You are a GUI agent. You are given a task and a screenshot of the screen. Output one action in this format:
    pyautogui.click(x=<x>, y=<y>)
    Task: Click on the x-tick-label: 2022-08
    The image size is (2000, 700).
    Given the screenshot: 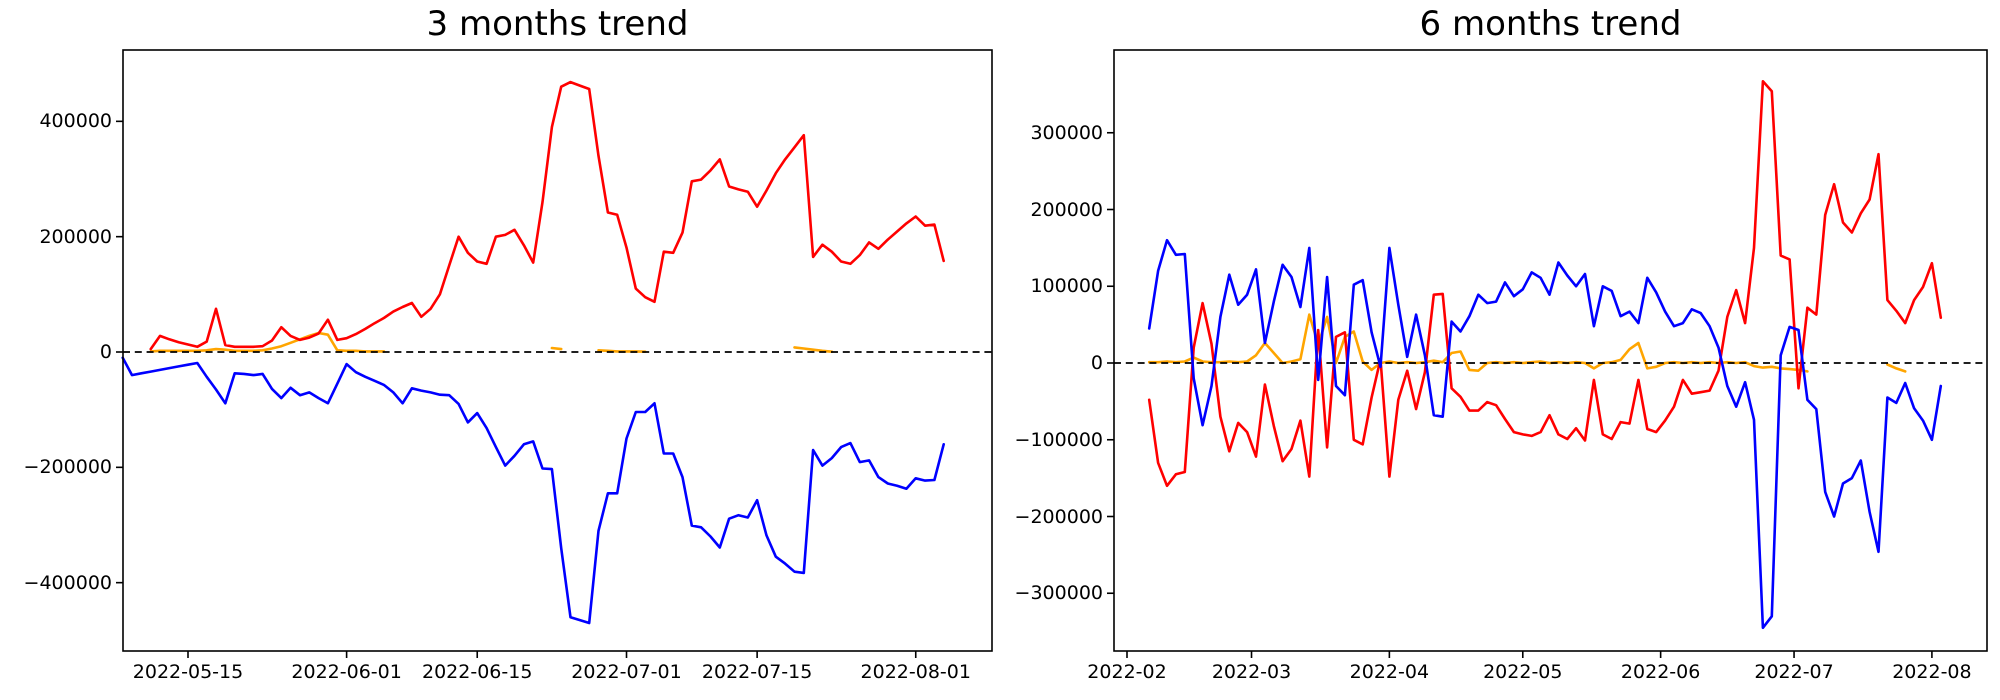 What is the action you would take?
    pyautogui.click(x=1932, y=672)
    